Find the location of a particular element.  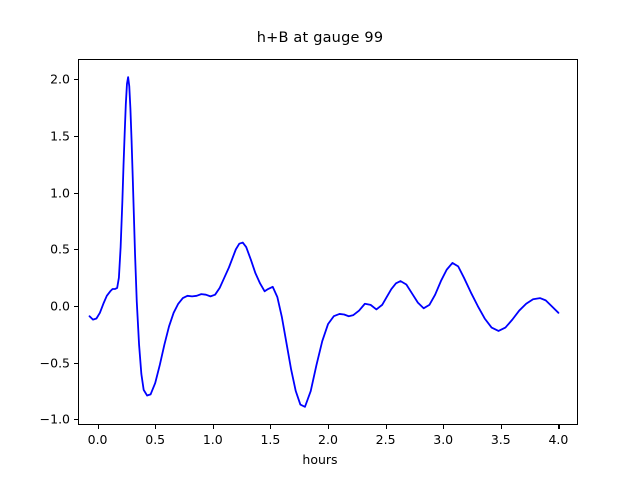

y-tick-label: −0.5 is located at coordinates (54, 363).